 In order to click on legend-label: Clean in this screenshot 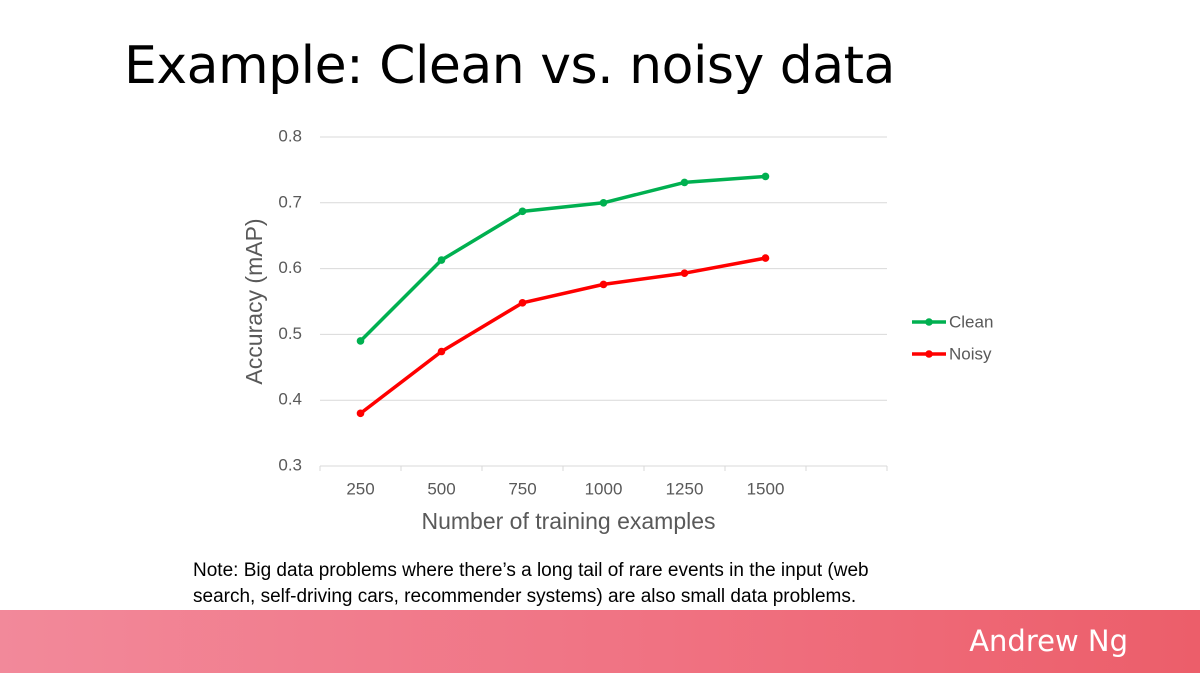, I will do `click(971, 321)`.